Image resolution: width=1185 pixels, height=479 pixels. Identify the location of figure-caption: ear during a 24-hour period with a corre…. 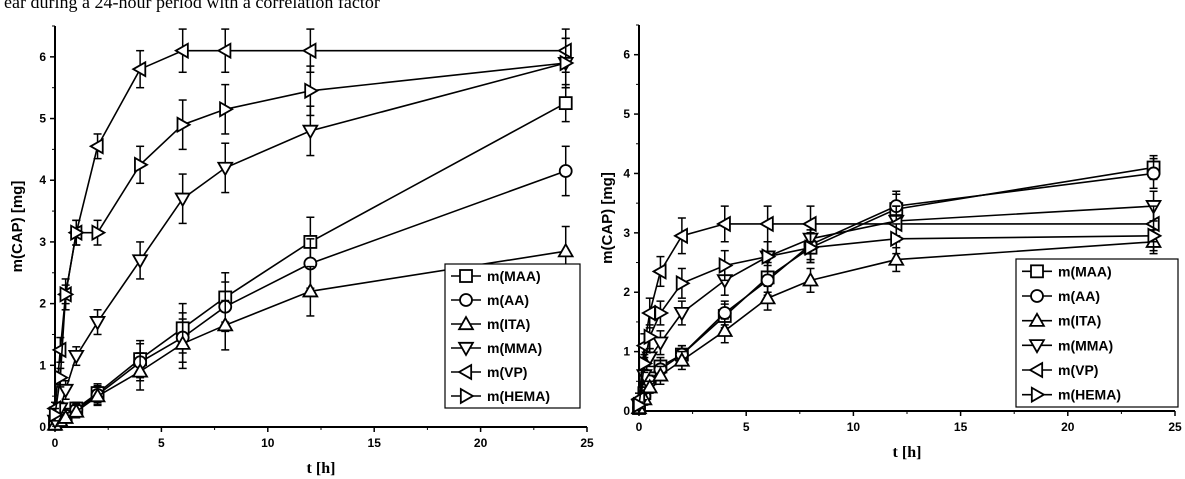
(192, 6).